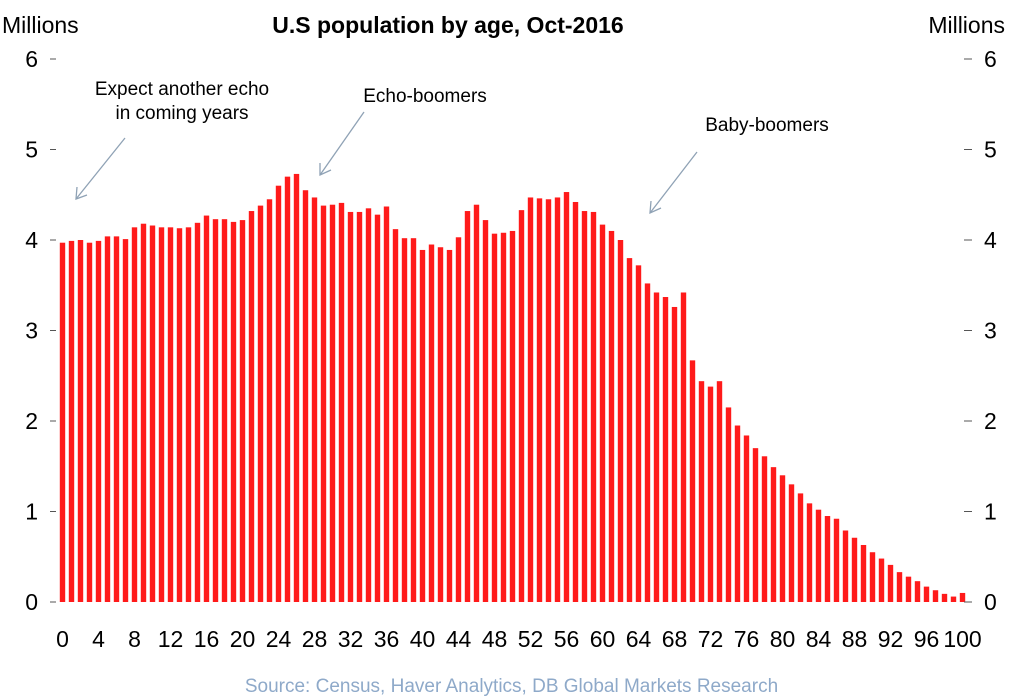 The image size is (1023, 700). I want to click on annotation-baby-boomers: Baby-boomers, so click(739, 165).